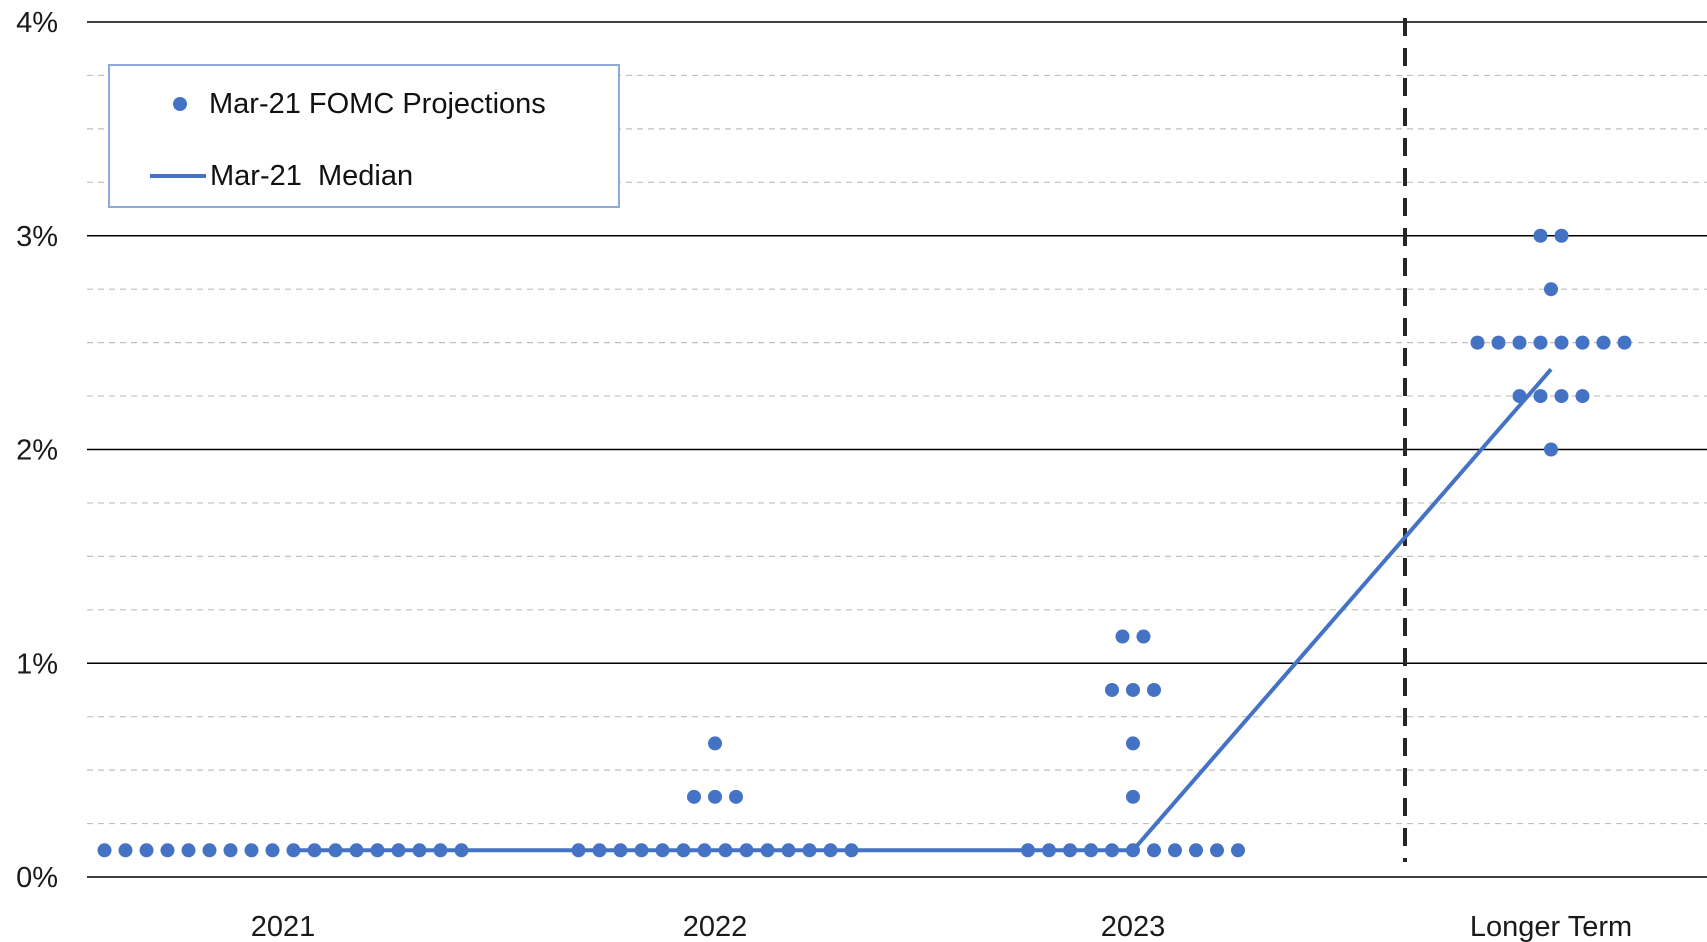  What do you see at coordinates (37, 23) in the screenshot?
I see `y-tick-label: 4%` at bounding box center [37, 23].